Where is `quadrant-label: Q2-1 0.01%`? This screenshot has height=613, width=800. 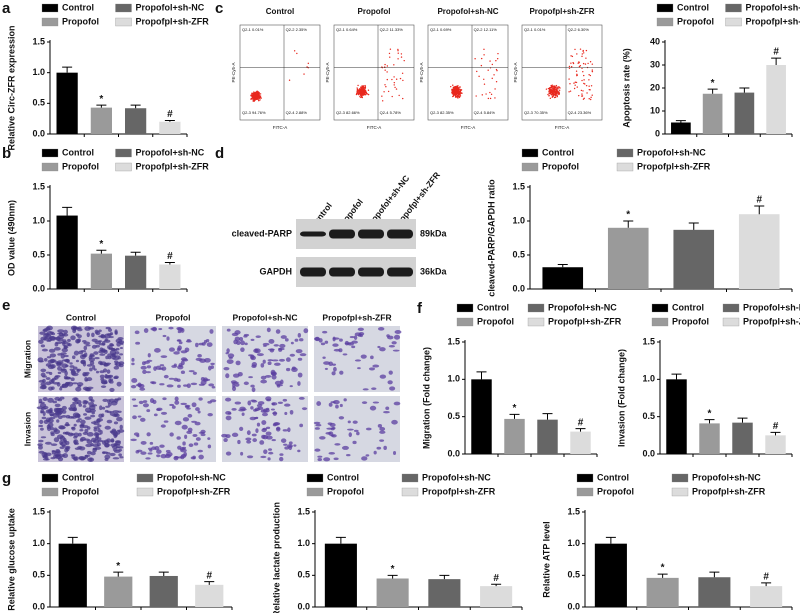 quadrant-label: Q2-1 0.01% is located at coordinates (253, 29).